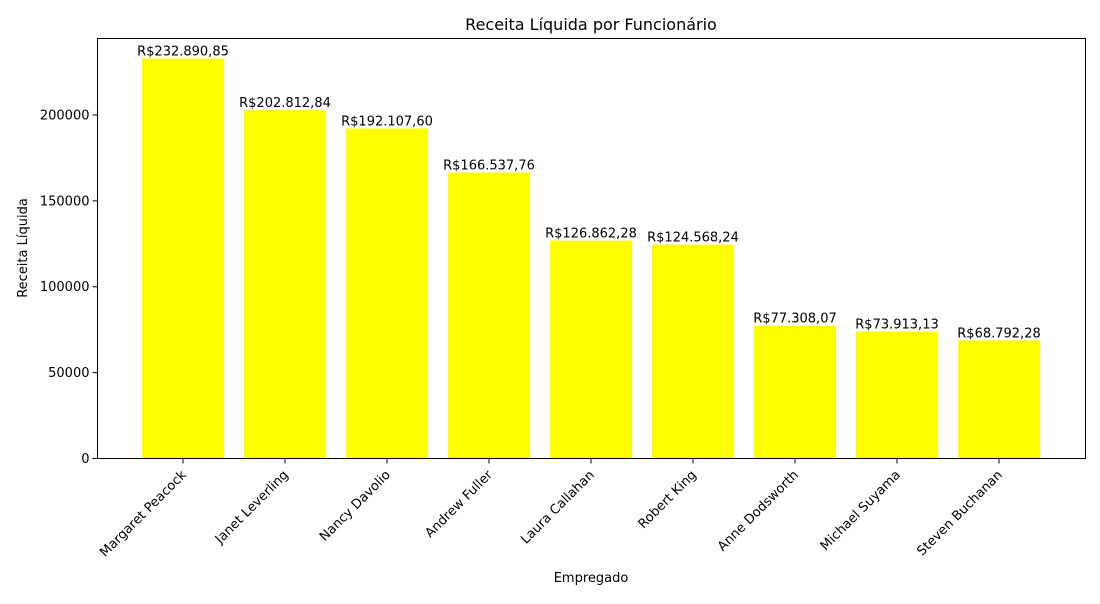  What do you see at coordinates (387, 122) in the screenshot?
I see `data-label: R$192.107,60` at bounding box center [387, 122].